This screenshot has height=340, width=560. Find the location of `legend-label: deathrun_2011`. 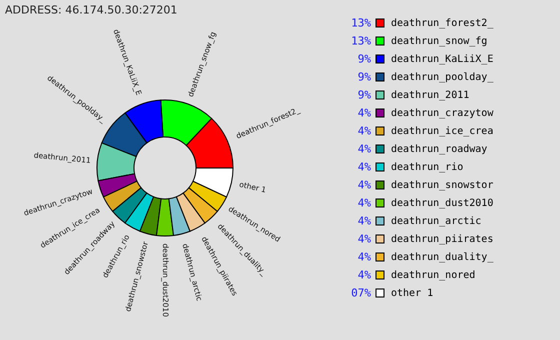

legend-label: deathrun_2011 is located at coordinates (430, 95).